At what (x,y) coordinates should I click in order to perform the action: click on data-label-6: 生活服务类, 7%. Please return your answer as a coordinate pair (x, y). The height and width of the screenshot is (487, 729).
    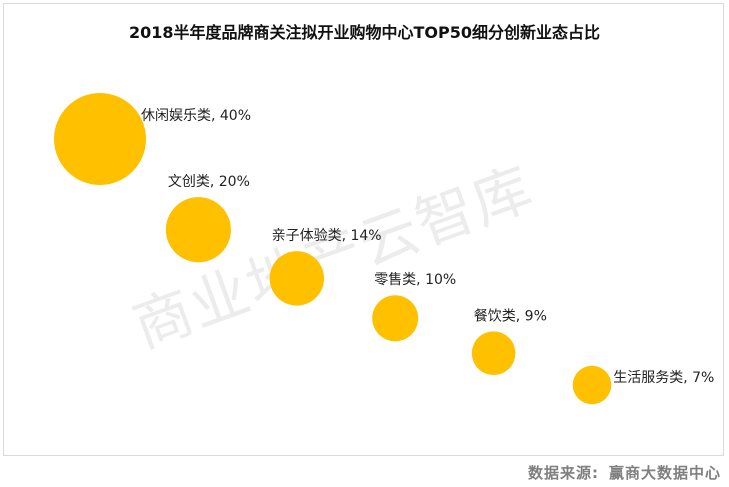
    Looking at the image, I should click on (663, 378).